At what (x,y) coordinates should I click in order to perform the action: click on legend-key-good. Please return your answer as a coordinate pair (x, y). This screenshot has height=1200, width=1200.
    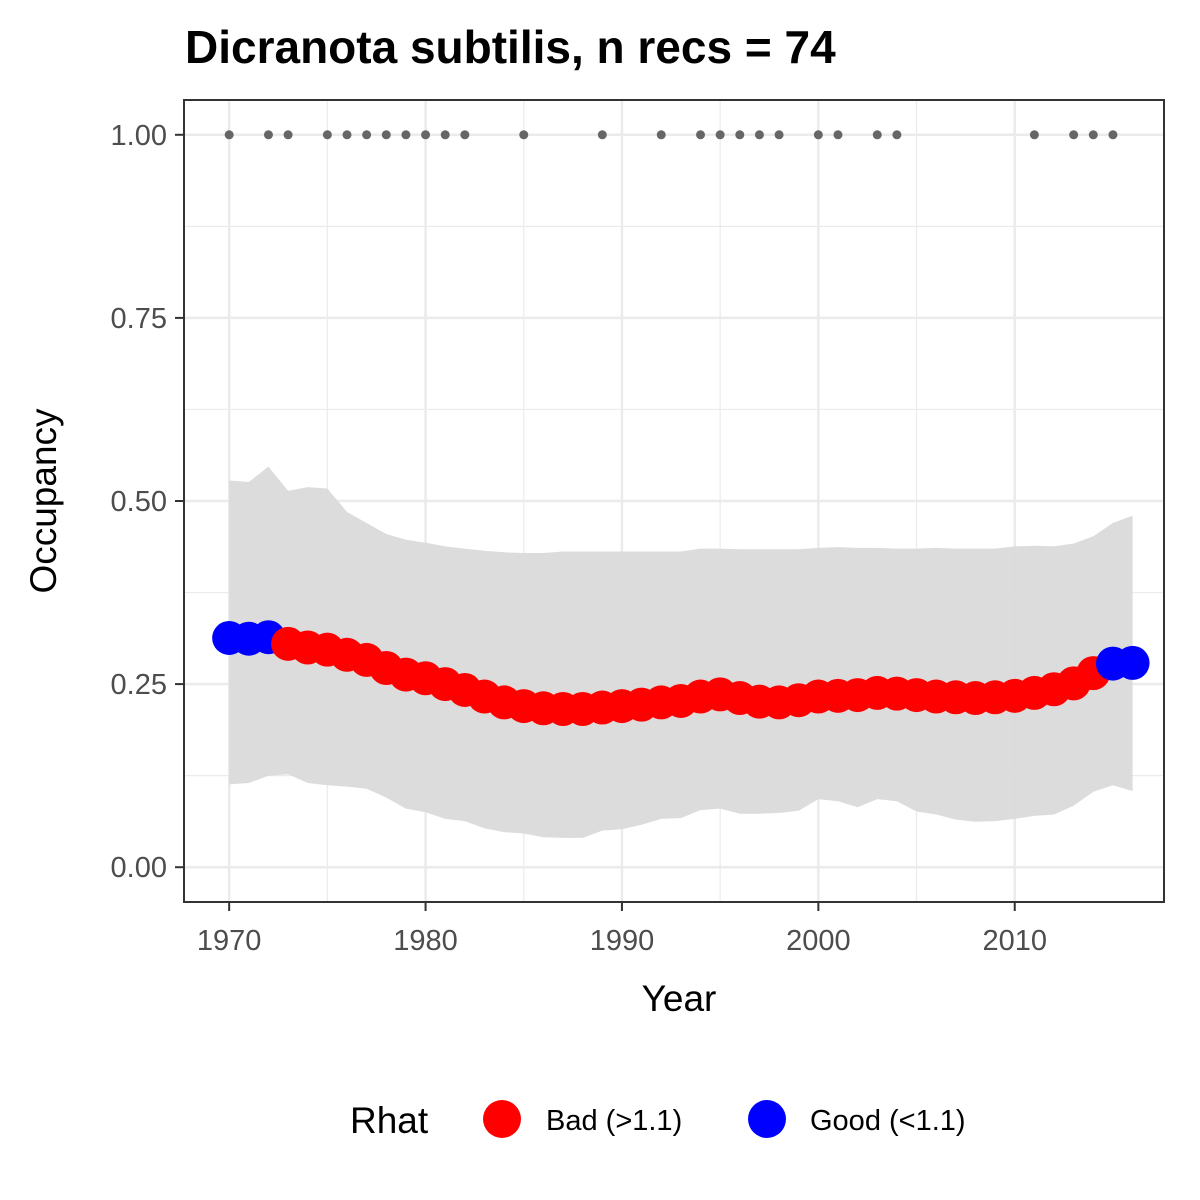
    Looking at the image, I should click on (767, 1119).